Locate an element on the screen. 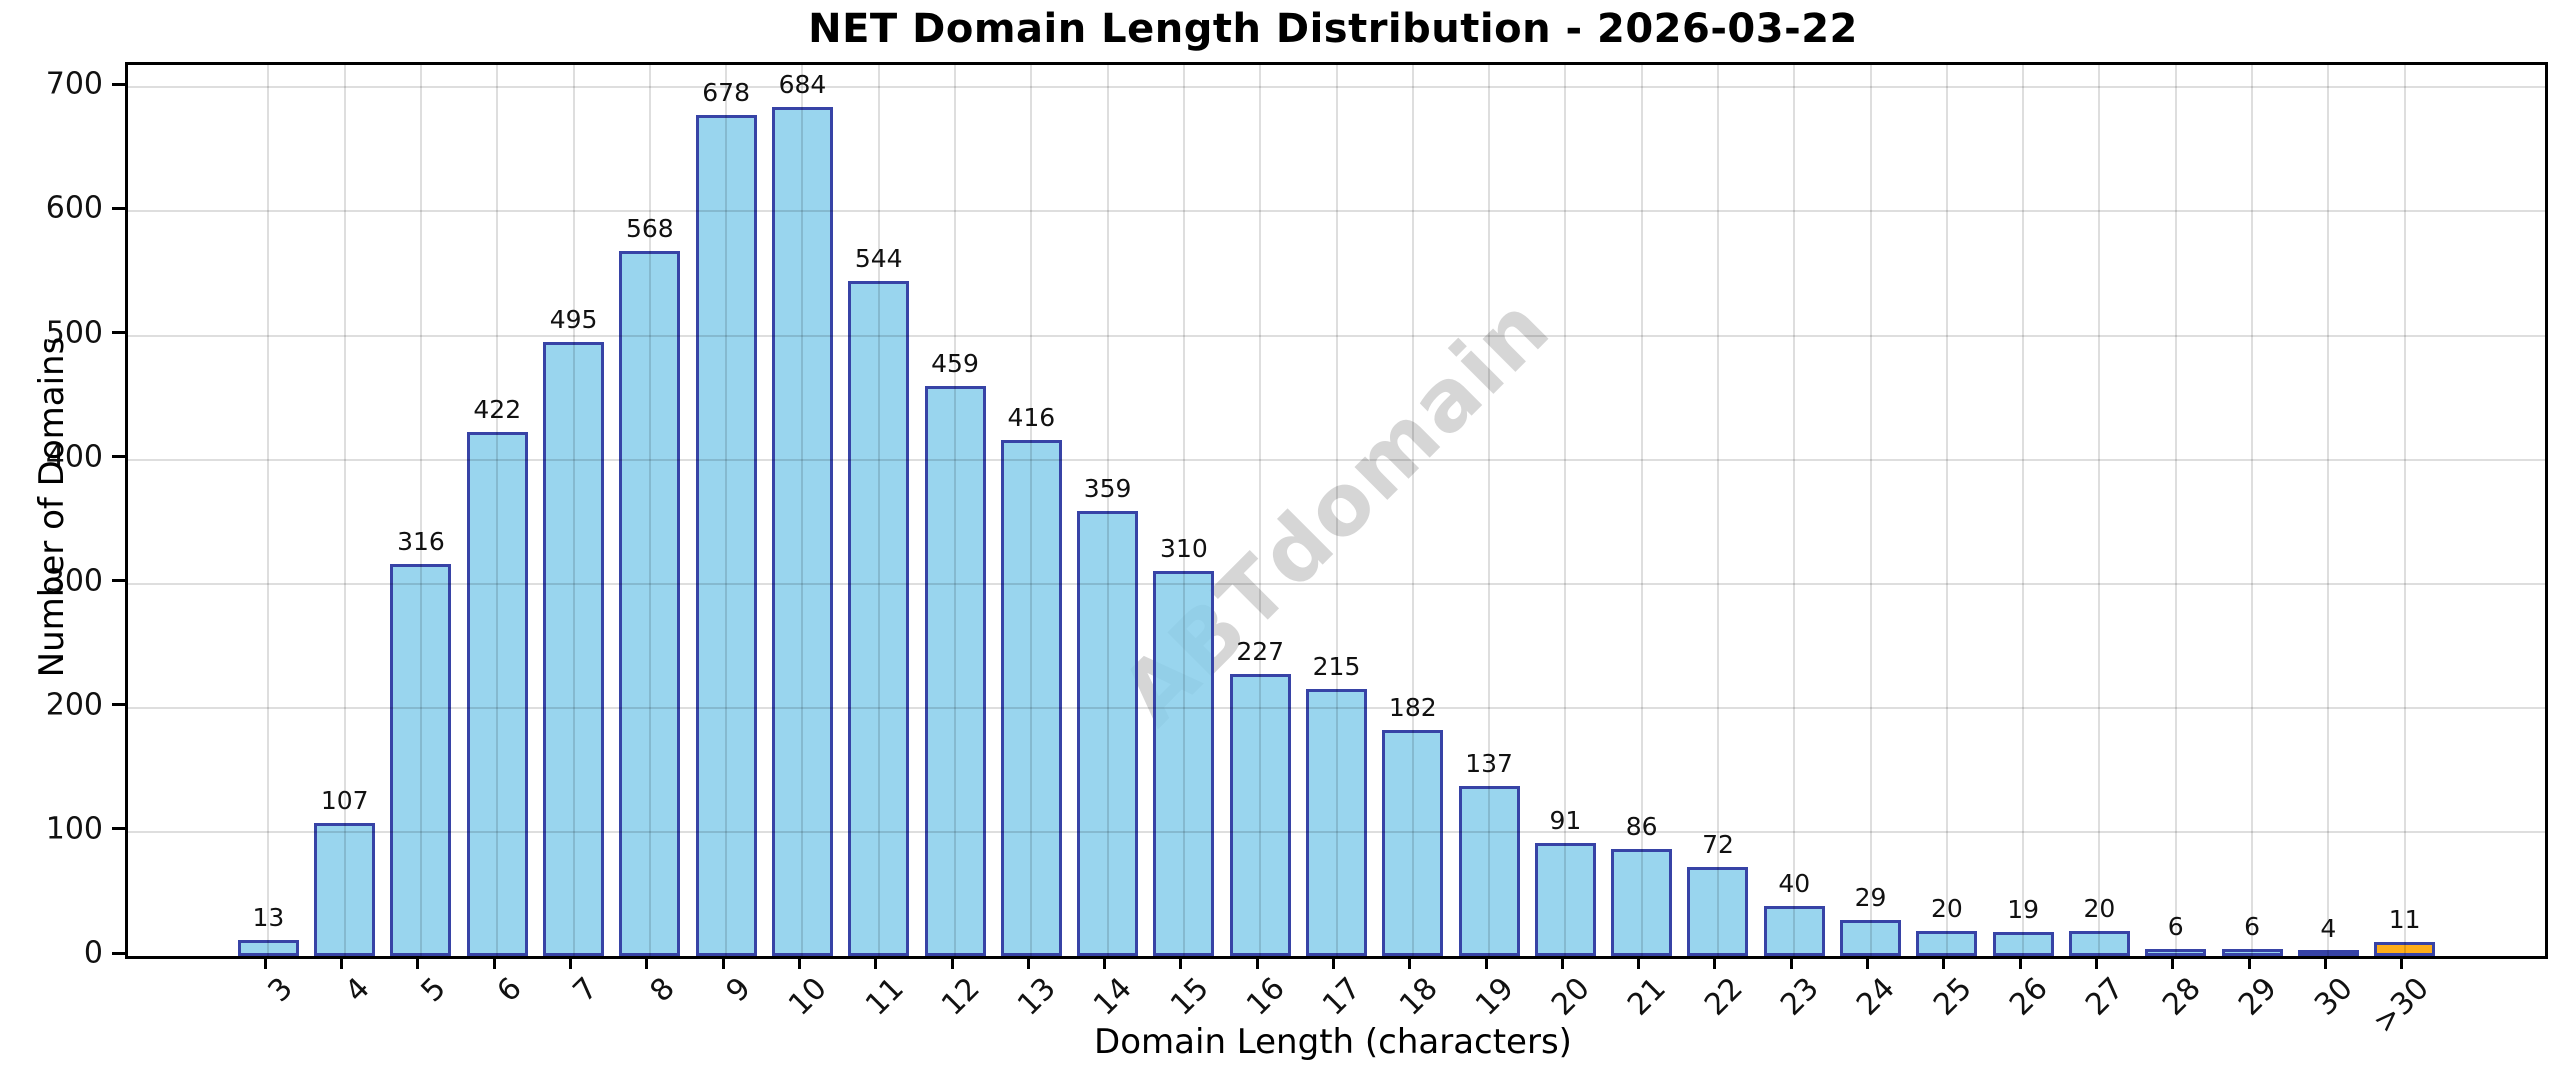 Image resolution: width=2560 pixels, height=1087 pixels. h-gridline is located at coordinates (1336, 335).